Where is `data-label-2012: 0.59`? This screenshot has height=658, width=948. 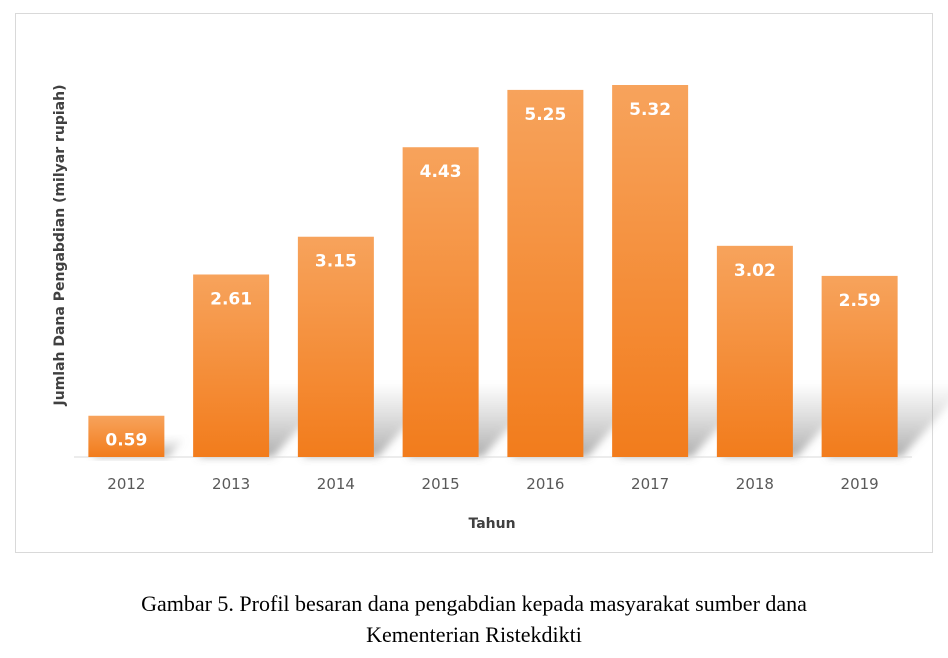
data-label-2012: 0.59 is located at coordinates (126, 441).